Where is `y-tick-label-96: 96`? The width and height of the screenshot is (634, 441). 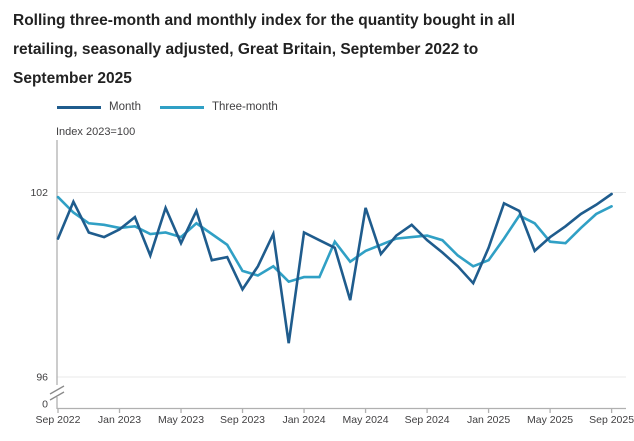 y-tick-label-96: 96 is located at coordinates (42, 378).